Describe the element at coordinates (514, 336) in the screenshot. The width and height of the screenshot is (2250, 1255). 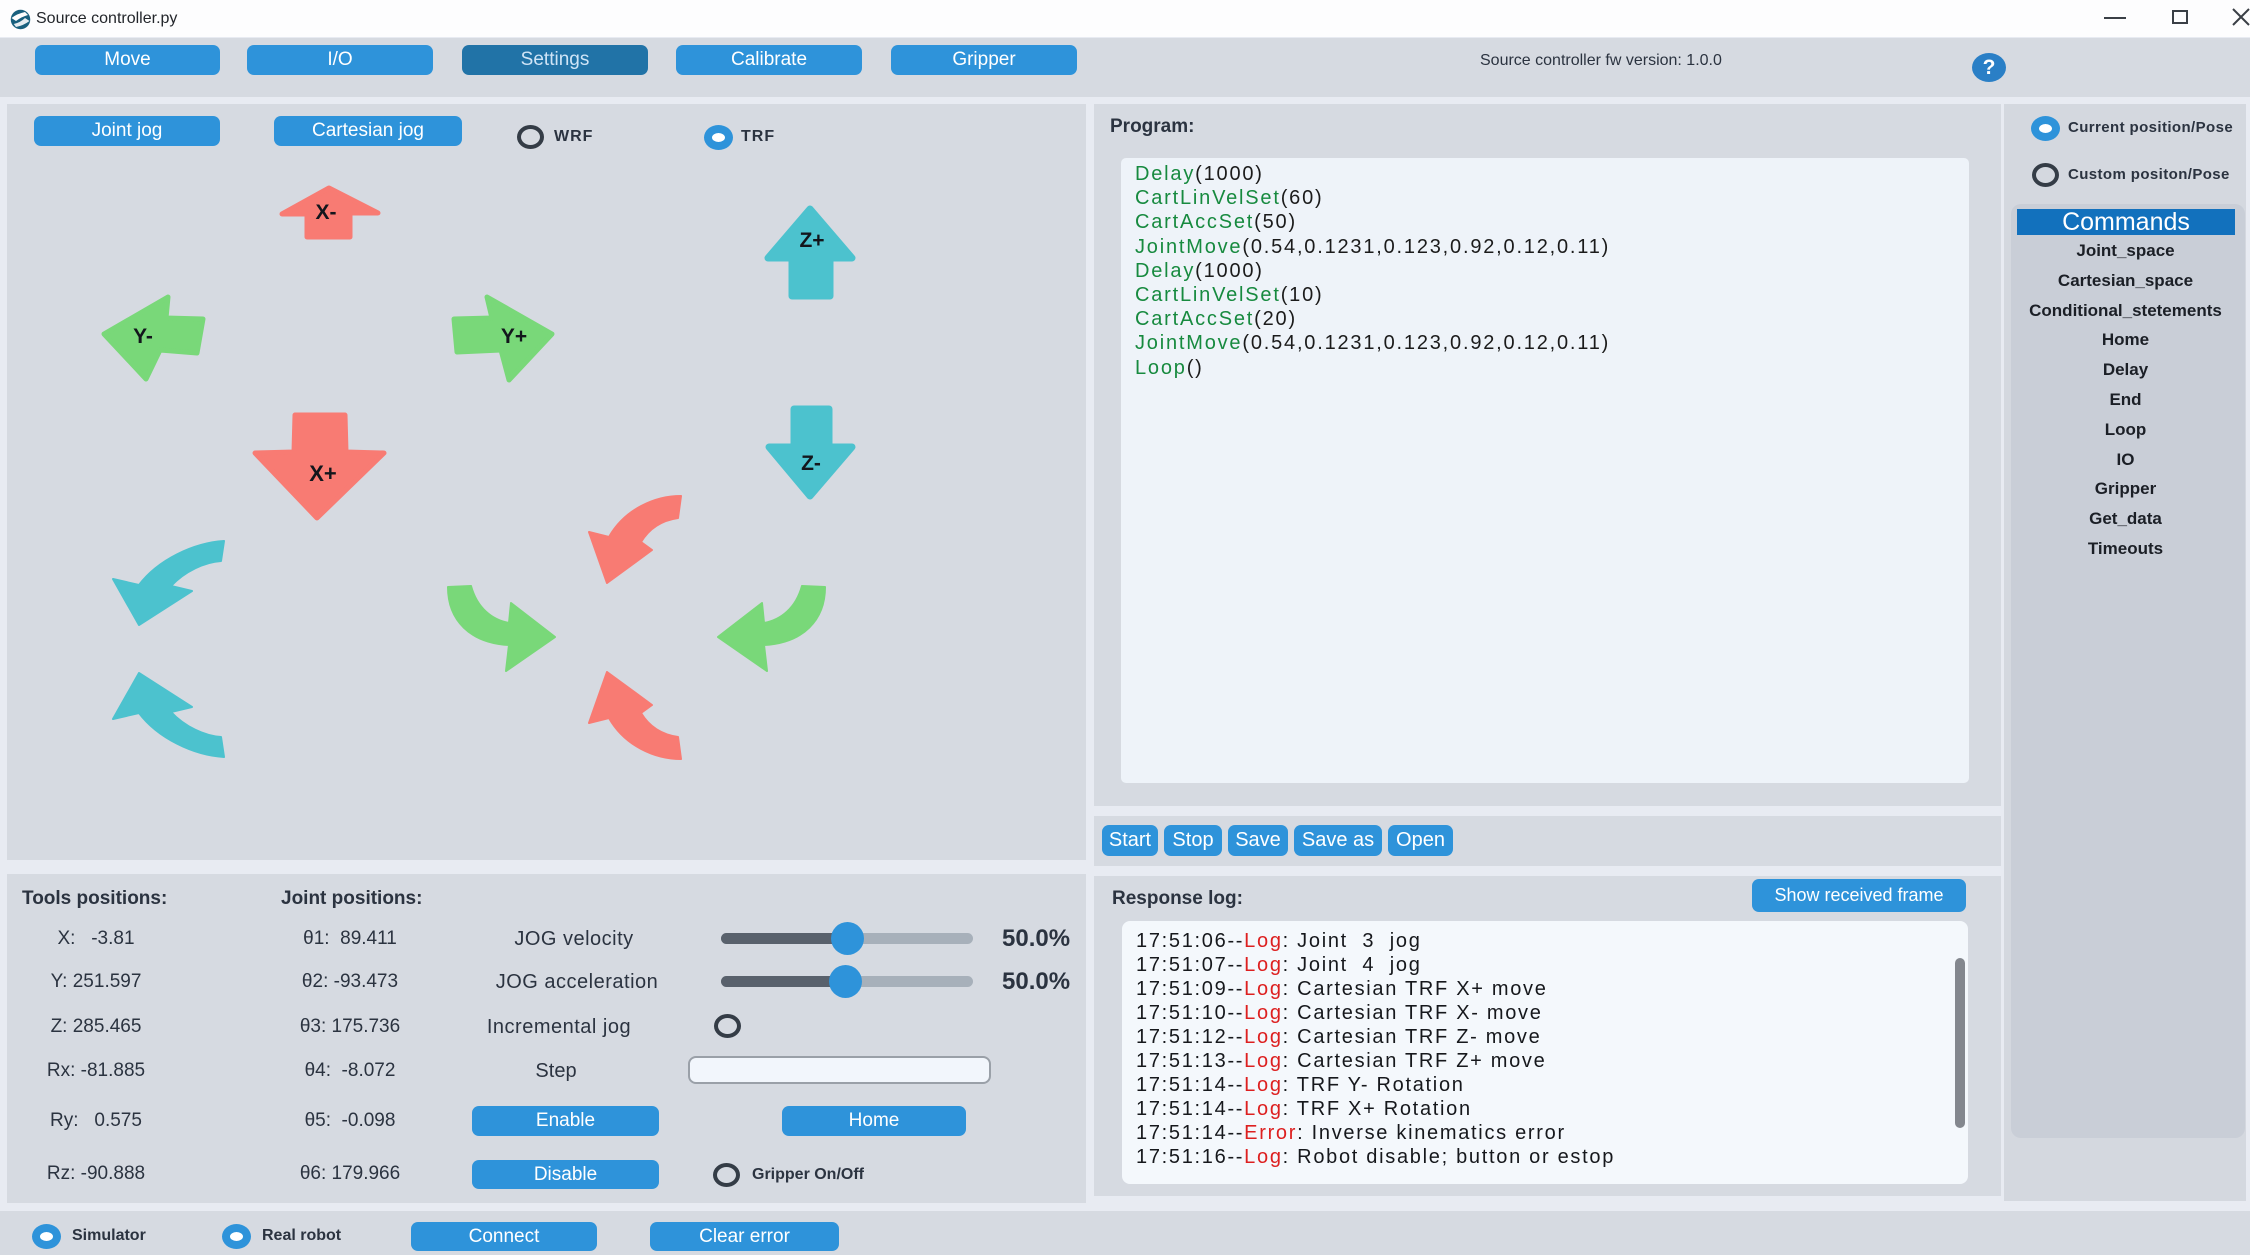
I see `svg-text: Y+` at that location.